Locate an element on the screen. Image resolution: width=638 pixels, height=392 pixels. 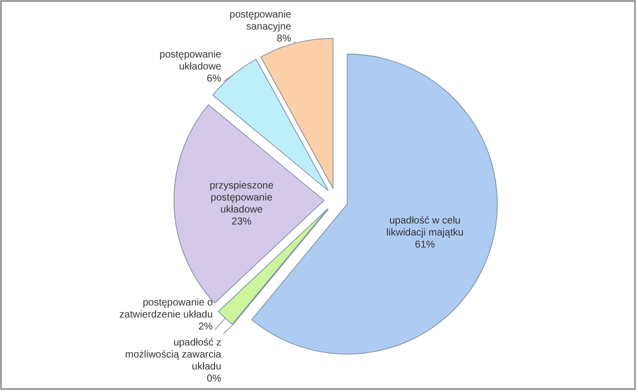
slice-label: postępowanie sanacyjne is located at coordinates (261, 20).